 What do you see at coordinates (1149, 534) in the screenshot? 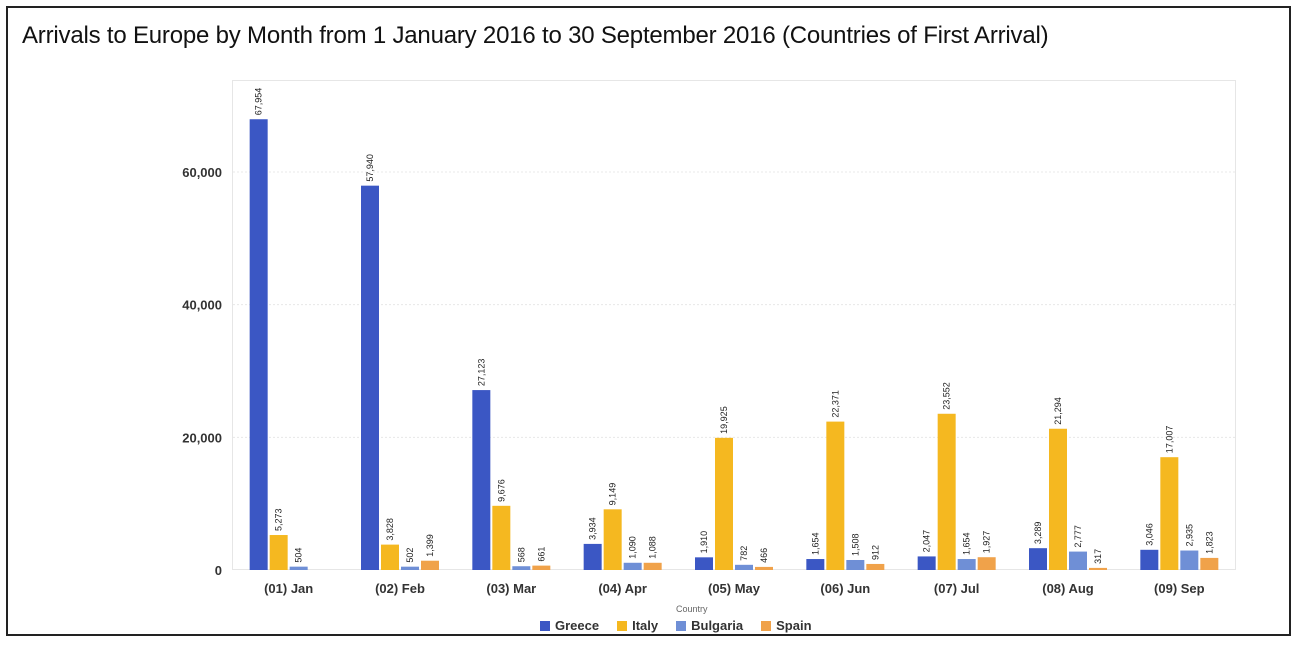
I see `data-label: 3,046` at bounding box center [1149, 534].